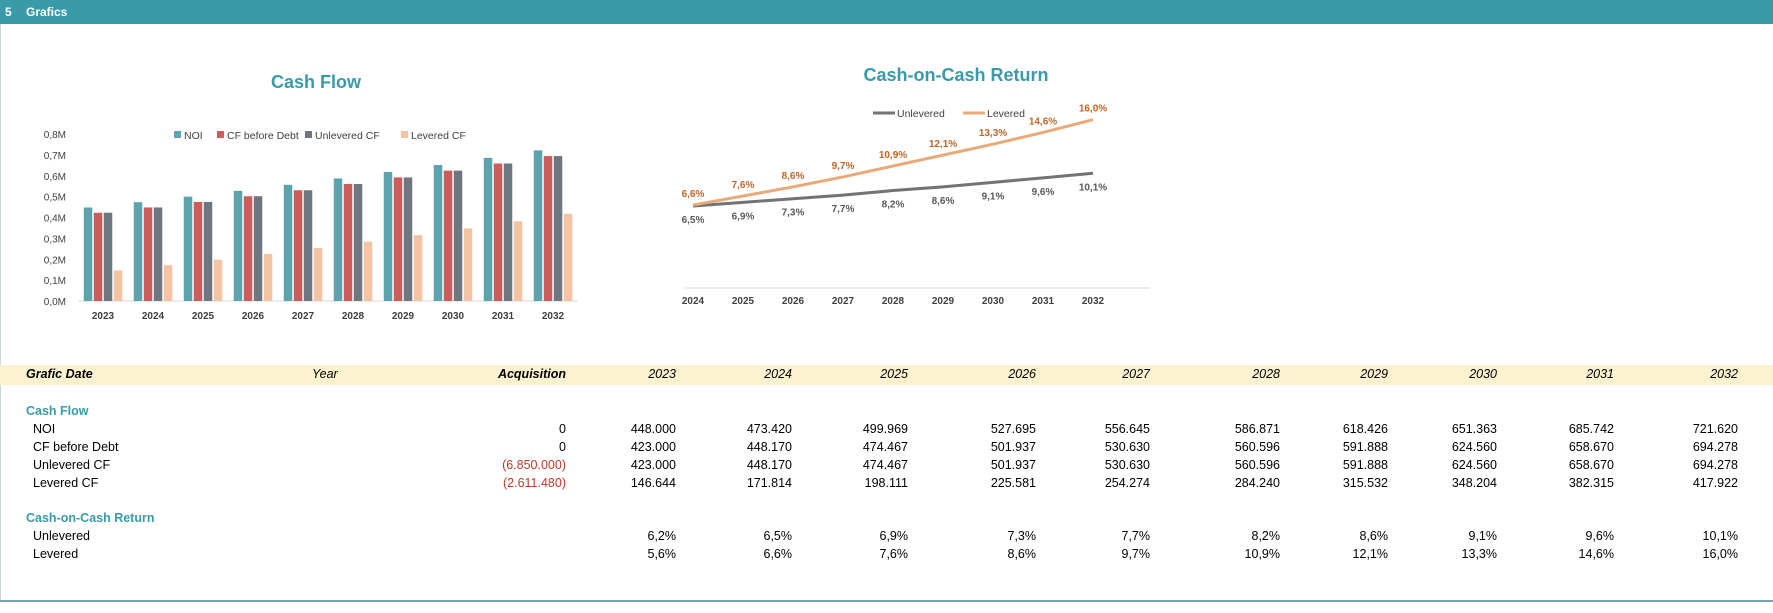 This screenshot has height=613, width=1773. Describe the element at coordinates (1127, 429) in the screenshot. I see `table-cell: 556.645` at that location.